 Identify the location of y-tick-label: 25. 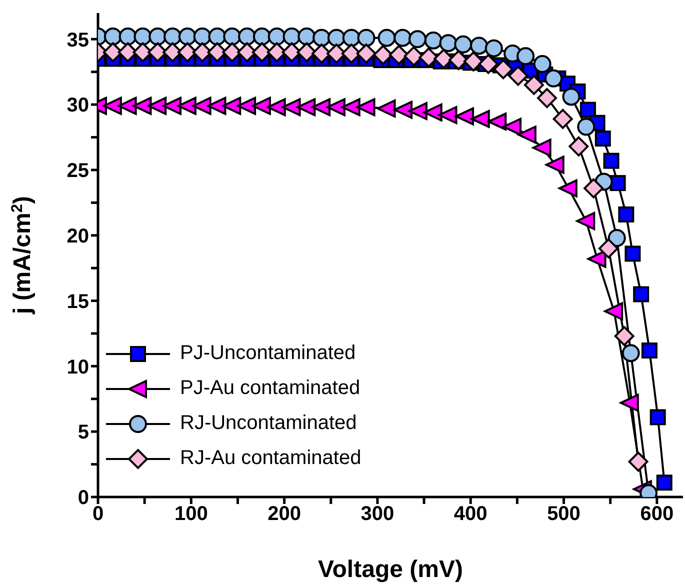
(77, 171).